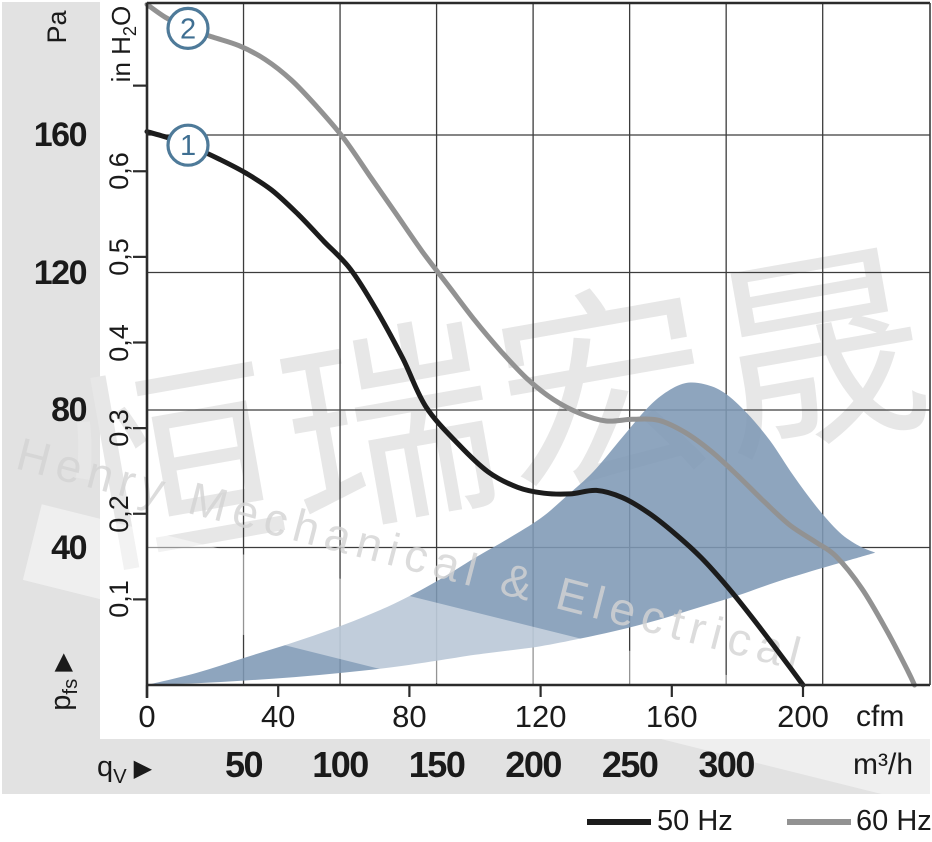 The image size is (932, 842). I want to click on cfm-tick-200: 200, so click(803, 716).